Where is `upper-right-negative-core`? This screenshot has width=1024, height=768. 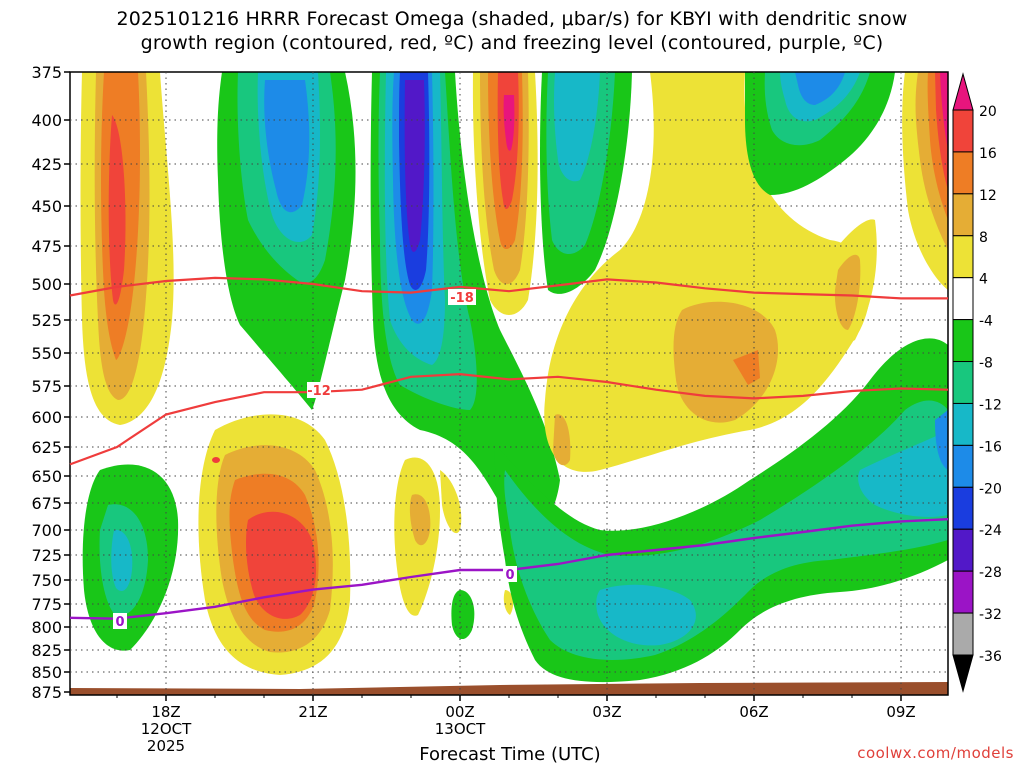
upper-right-negative-core is located at coordinates (820, 88).